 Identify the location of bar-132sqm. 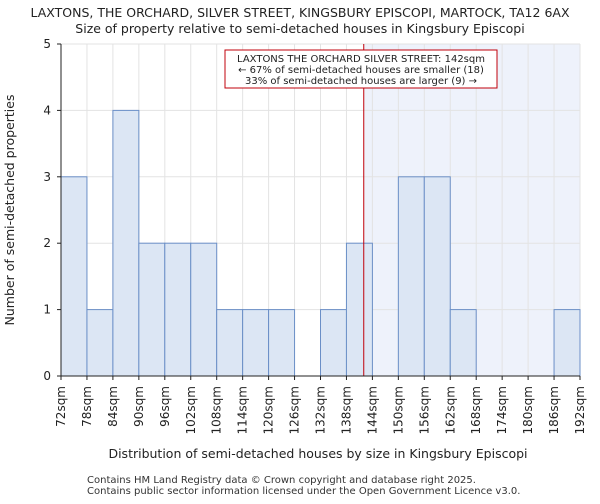
(333, 343).